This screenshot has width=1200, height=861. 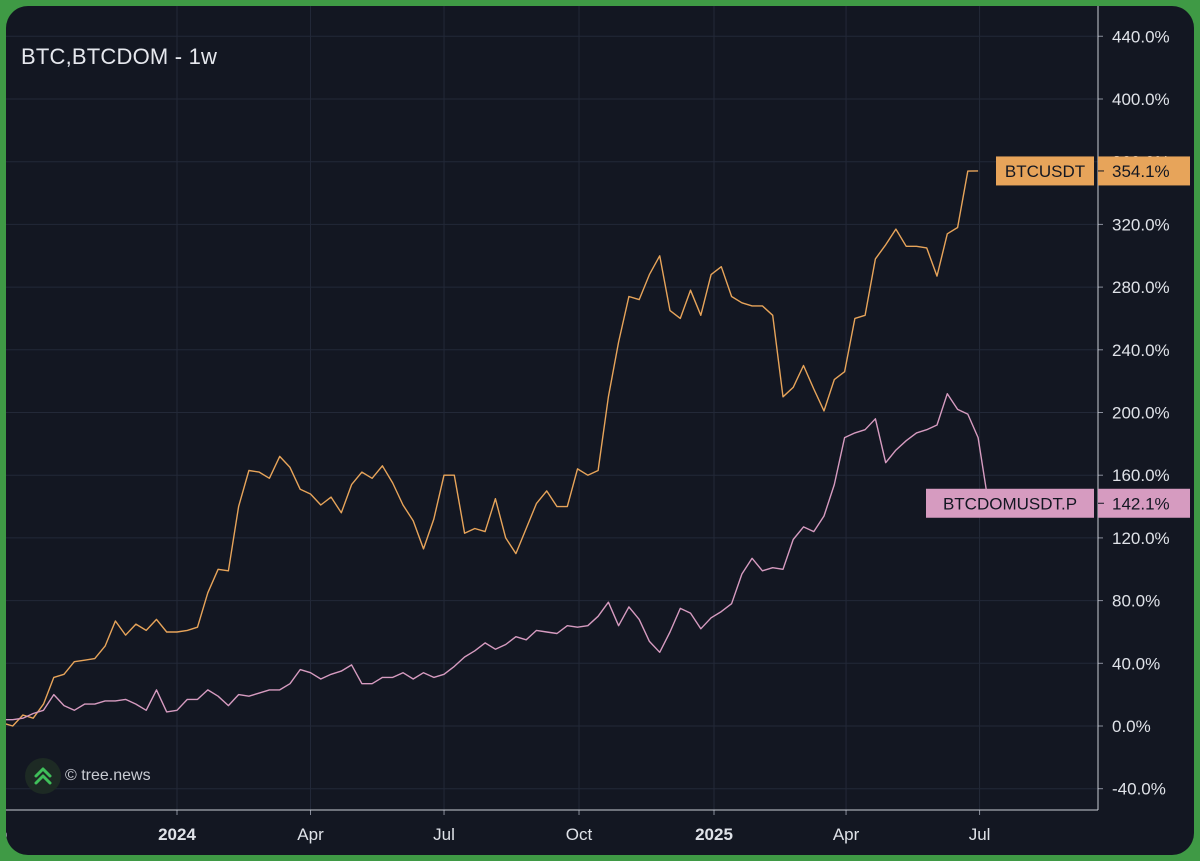 What do you see at coordinates (714, 834) in the screenshot?
I see `x-tick-label: 2025` at bounding box center [714, 834].